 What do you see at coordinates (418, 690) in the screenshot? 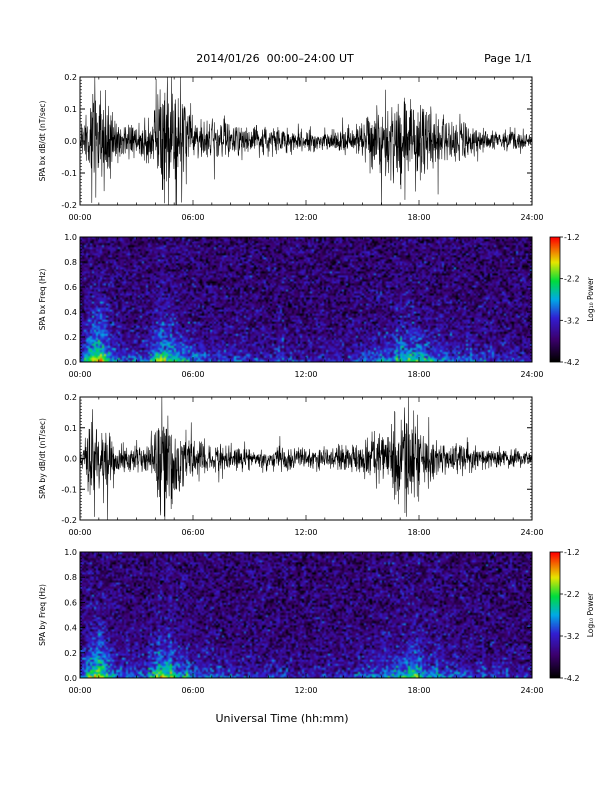
I see `panel-4-xtick-label: 18:00` at bounding box center [418, 690].